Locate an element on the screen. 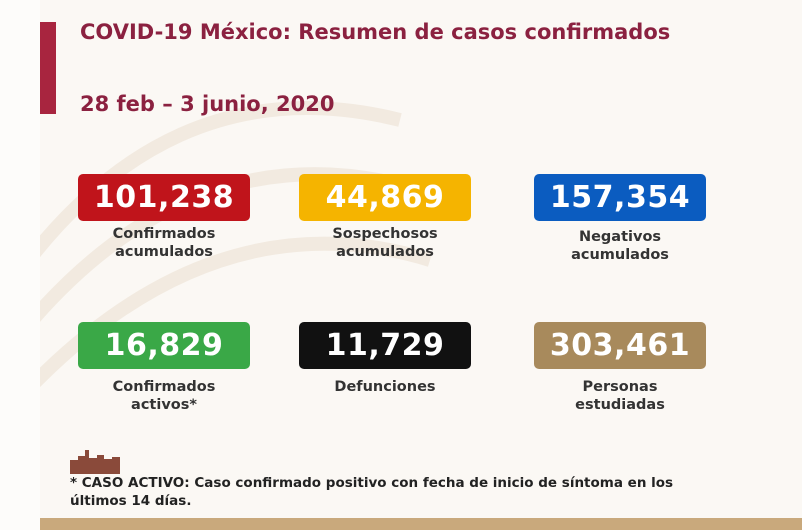  stat-sospechosos-acumulados: 44,869 Sospechosos acumulados is located at coordinates (385, 217).